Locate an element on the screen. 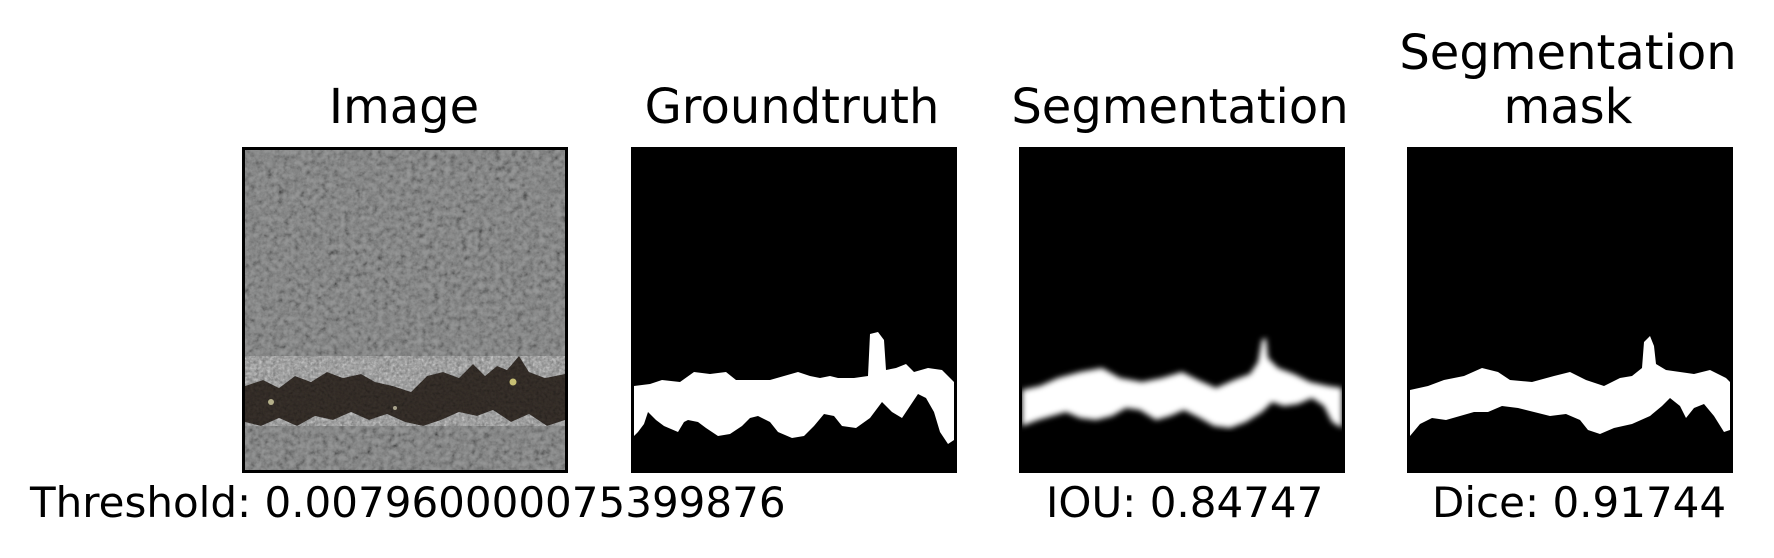 The height and width of the screenshot is (558, 1774). groundtruth-mask is located at coordinates (794, 388).